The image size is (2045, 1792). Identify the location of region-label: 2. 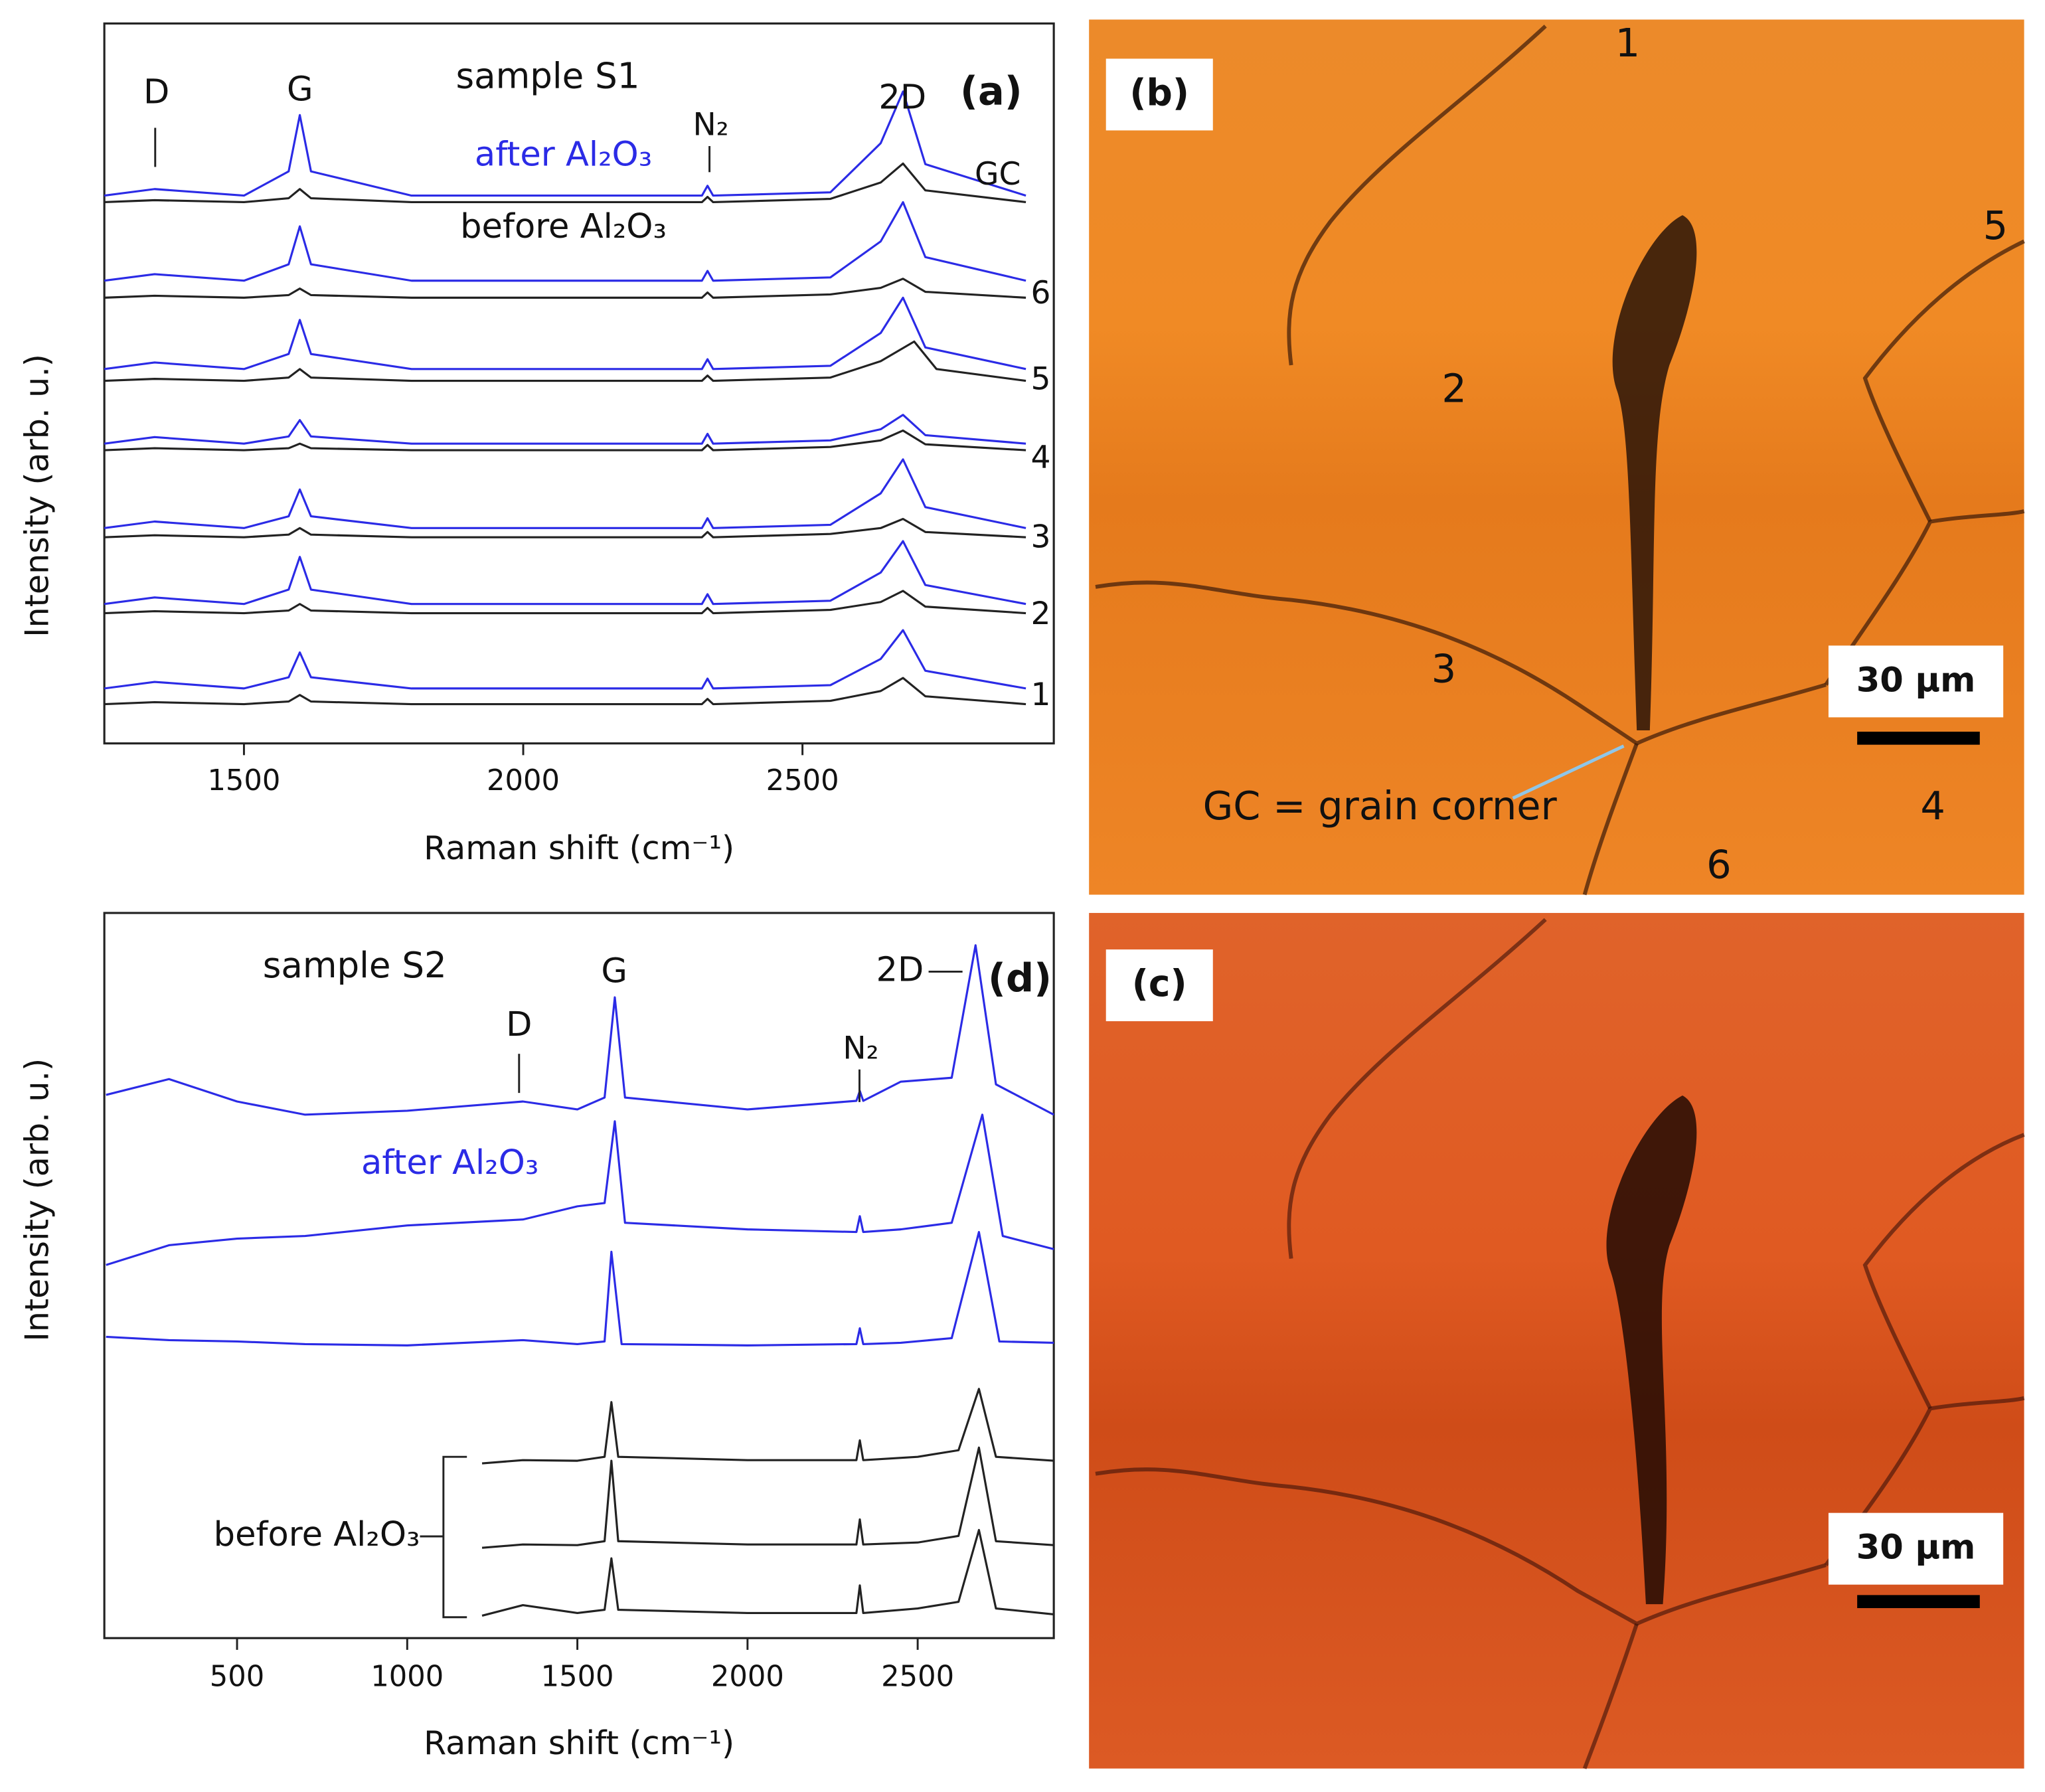
(1454, 388).